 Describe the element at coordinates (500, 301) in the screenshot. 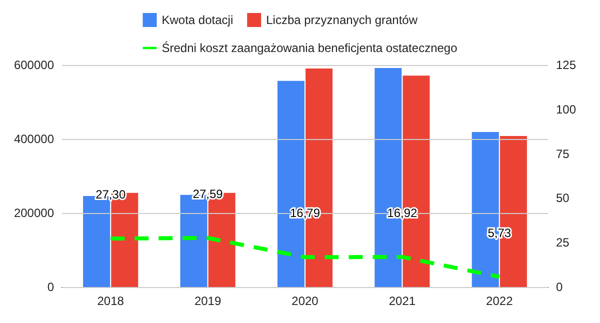

I see `x-tick-label: 2022` at that location.